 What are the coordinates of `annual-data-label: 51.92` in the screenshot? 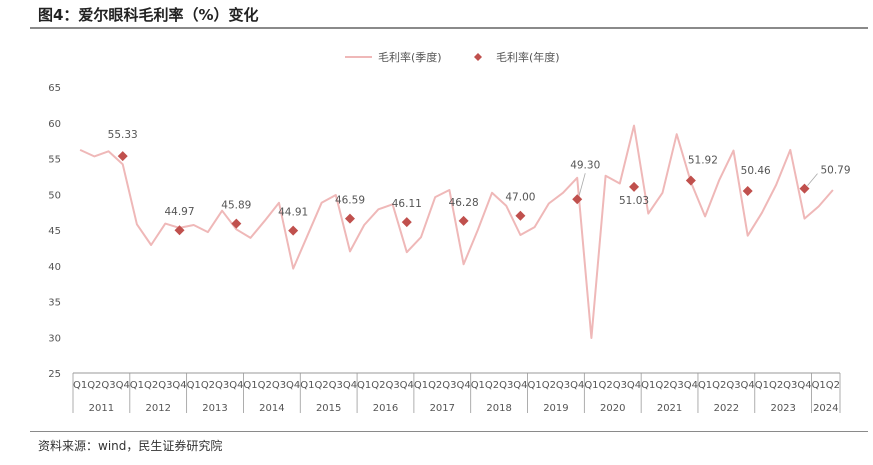 It's located at (703, 161).